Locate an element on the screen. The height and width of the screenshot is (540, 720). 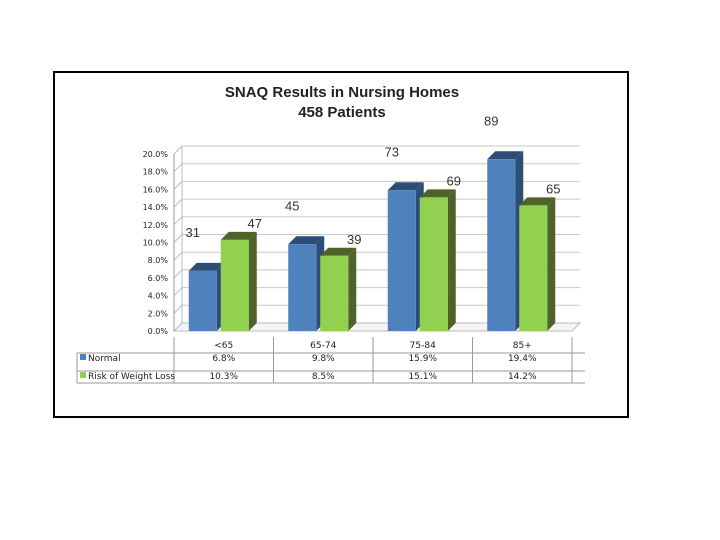
y-tick-label: 0.0% is located at coordinates (158, 331).